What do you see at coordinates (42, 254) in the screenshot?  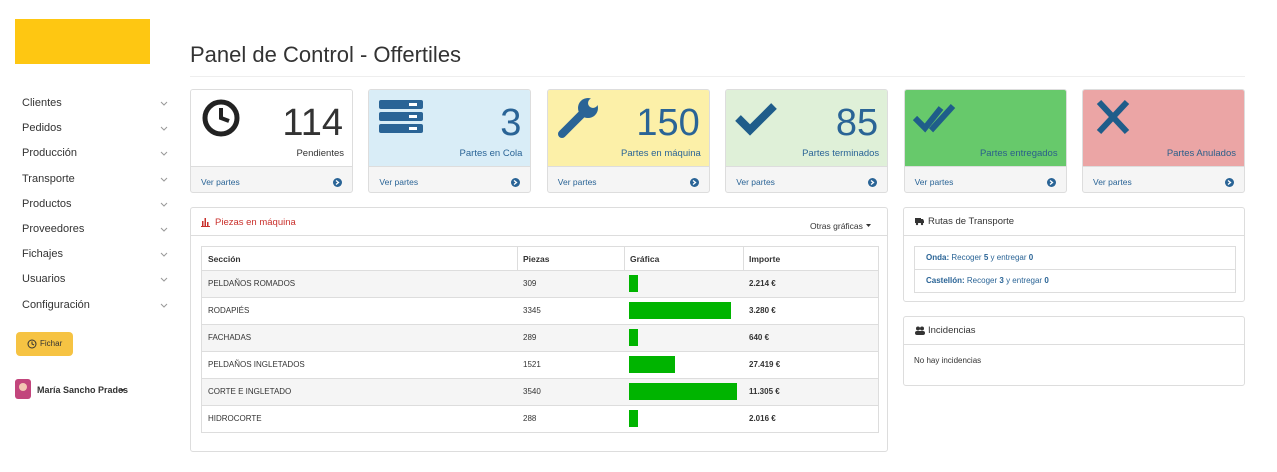 I see `menu-item: Fichajes` at bounding box center [42, 254].